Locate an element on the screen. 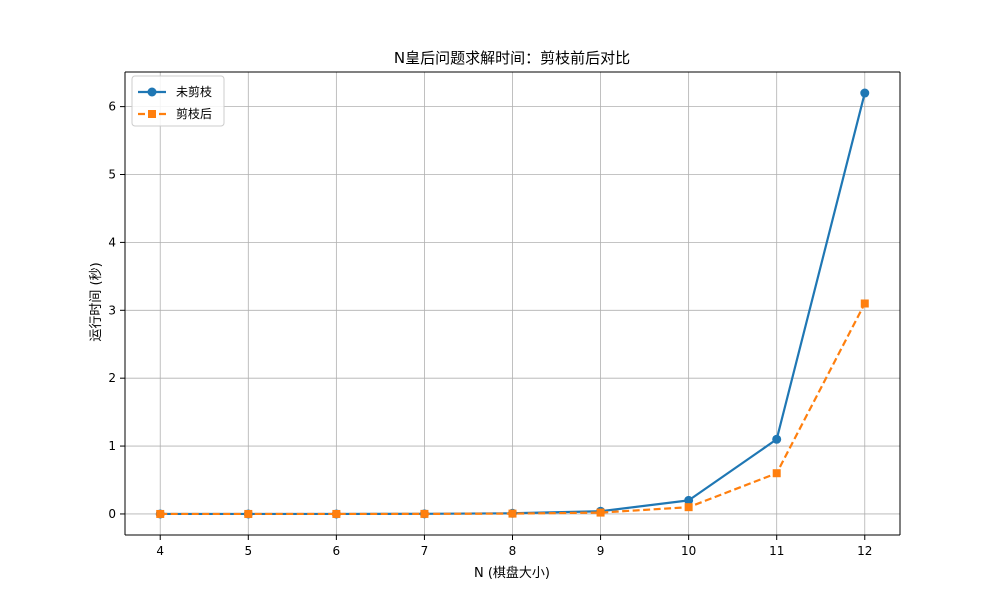  y-tick-label-6: 6 is located at coordinates (112, 107).